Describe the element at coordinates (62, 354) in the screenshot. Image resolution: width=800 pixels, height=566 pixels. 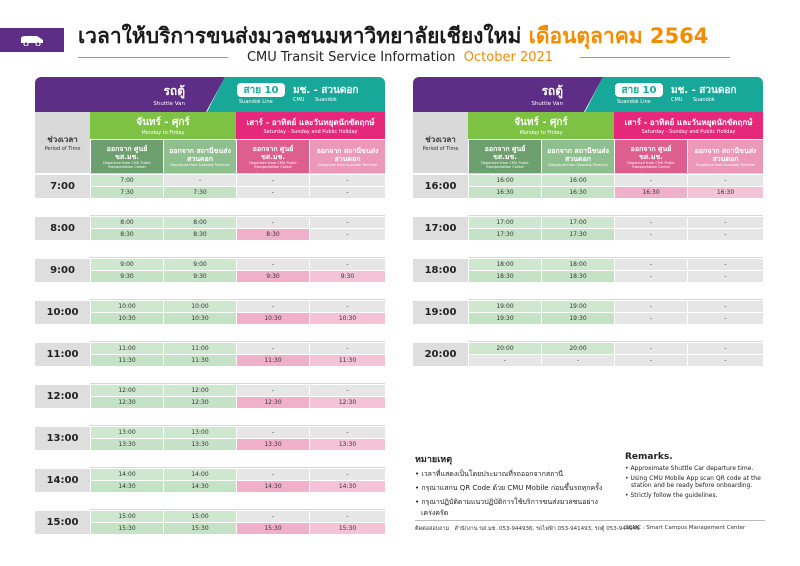
I see `hour-label: 11:00` at that location.